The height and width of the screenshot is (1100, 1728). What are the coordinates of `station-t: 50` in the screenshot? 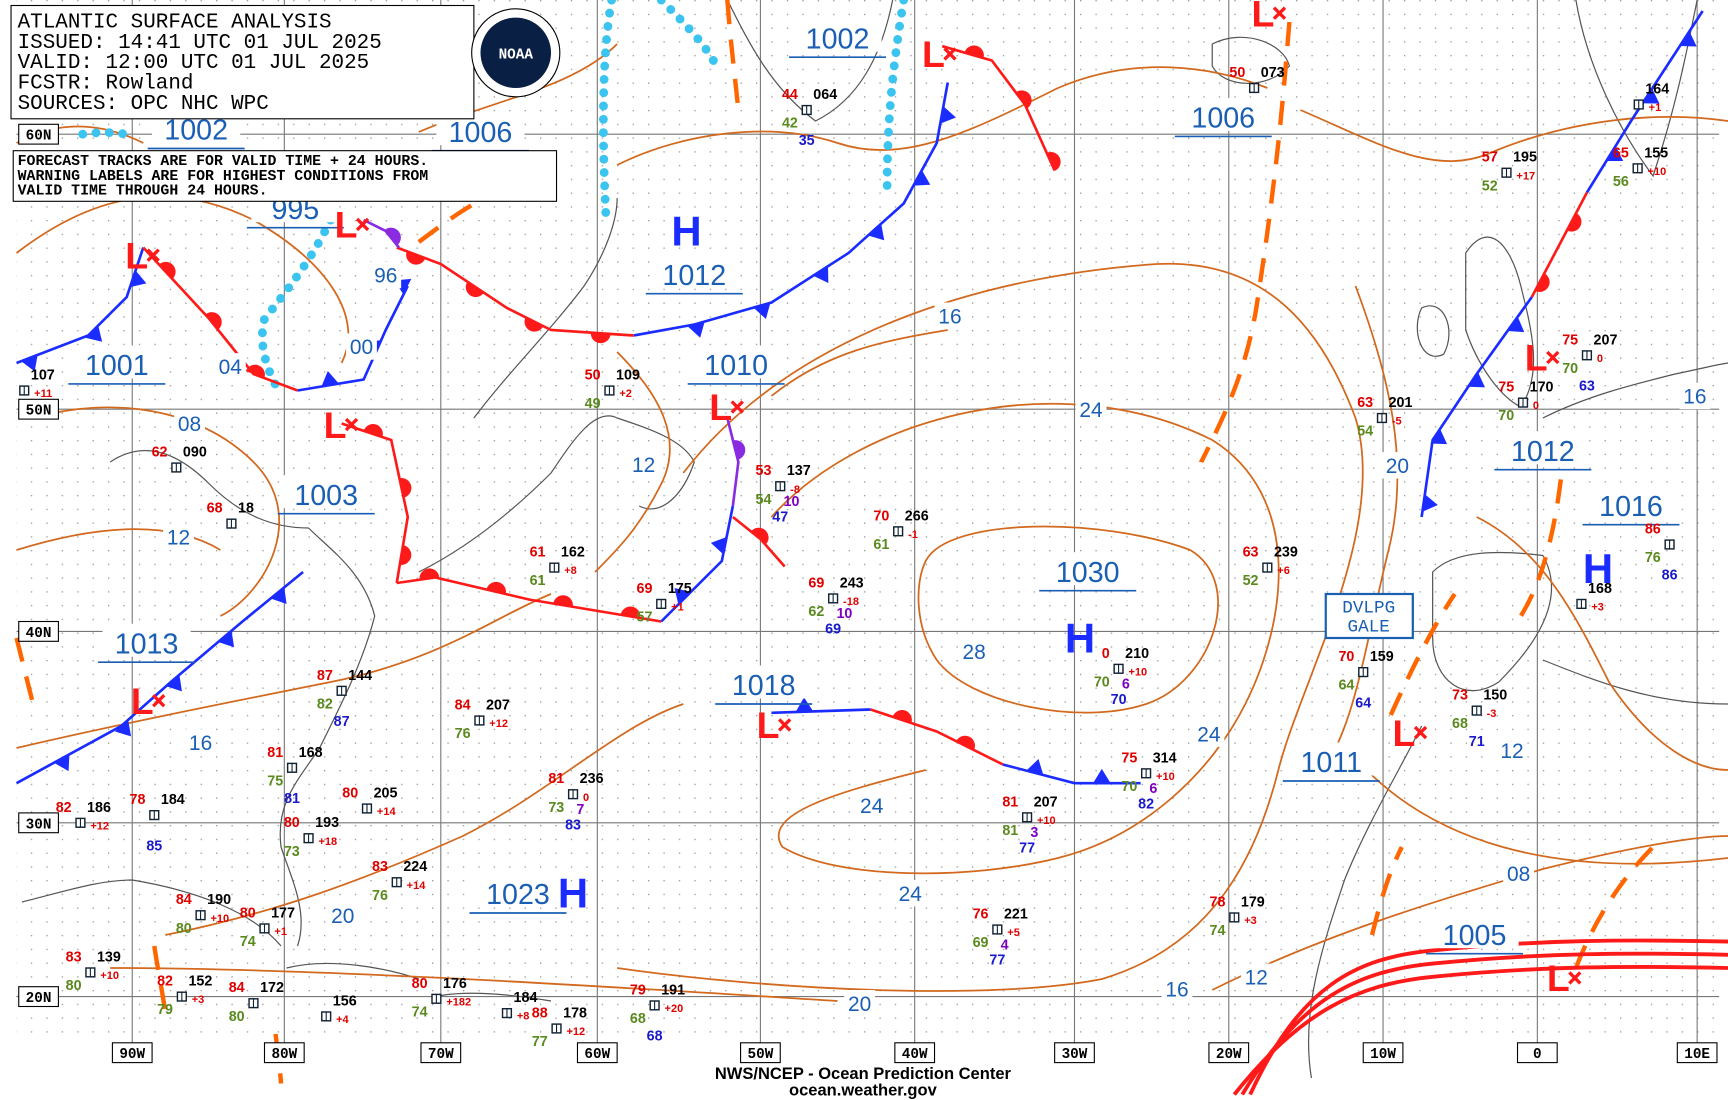 It's located at (1237, 73).